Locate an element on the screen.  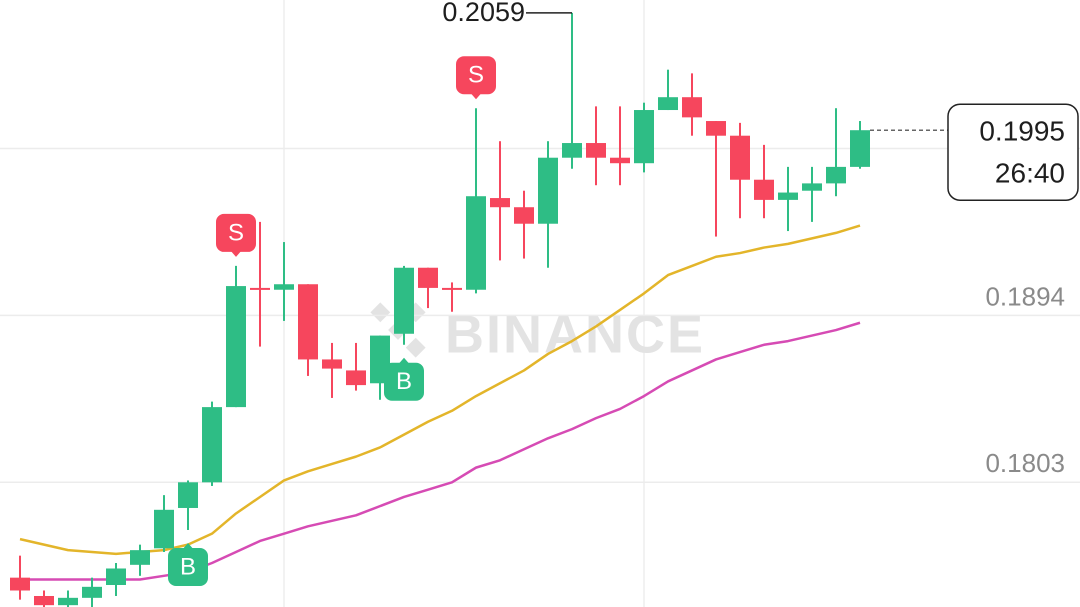
max-label: 0.2059 is located at coordinates (483, 13).